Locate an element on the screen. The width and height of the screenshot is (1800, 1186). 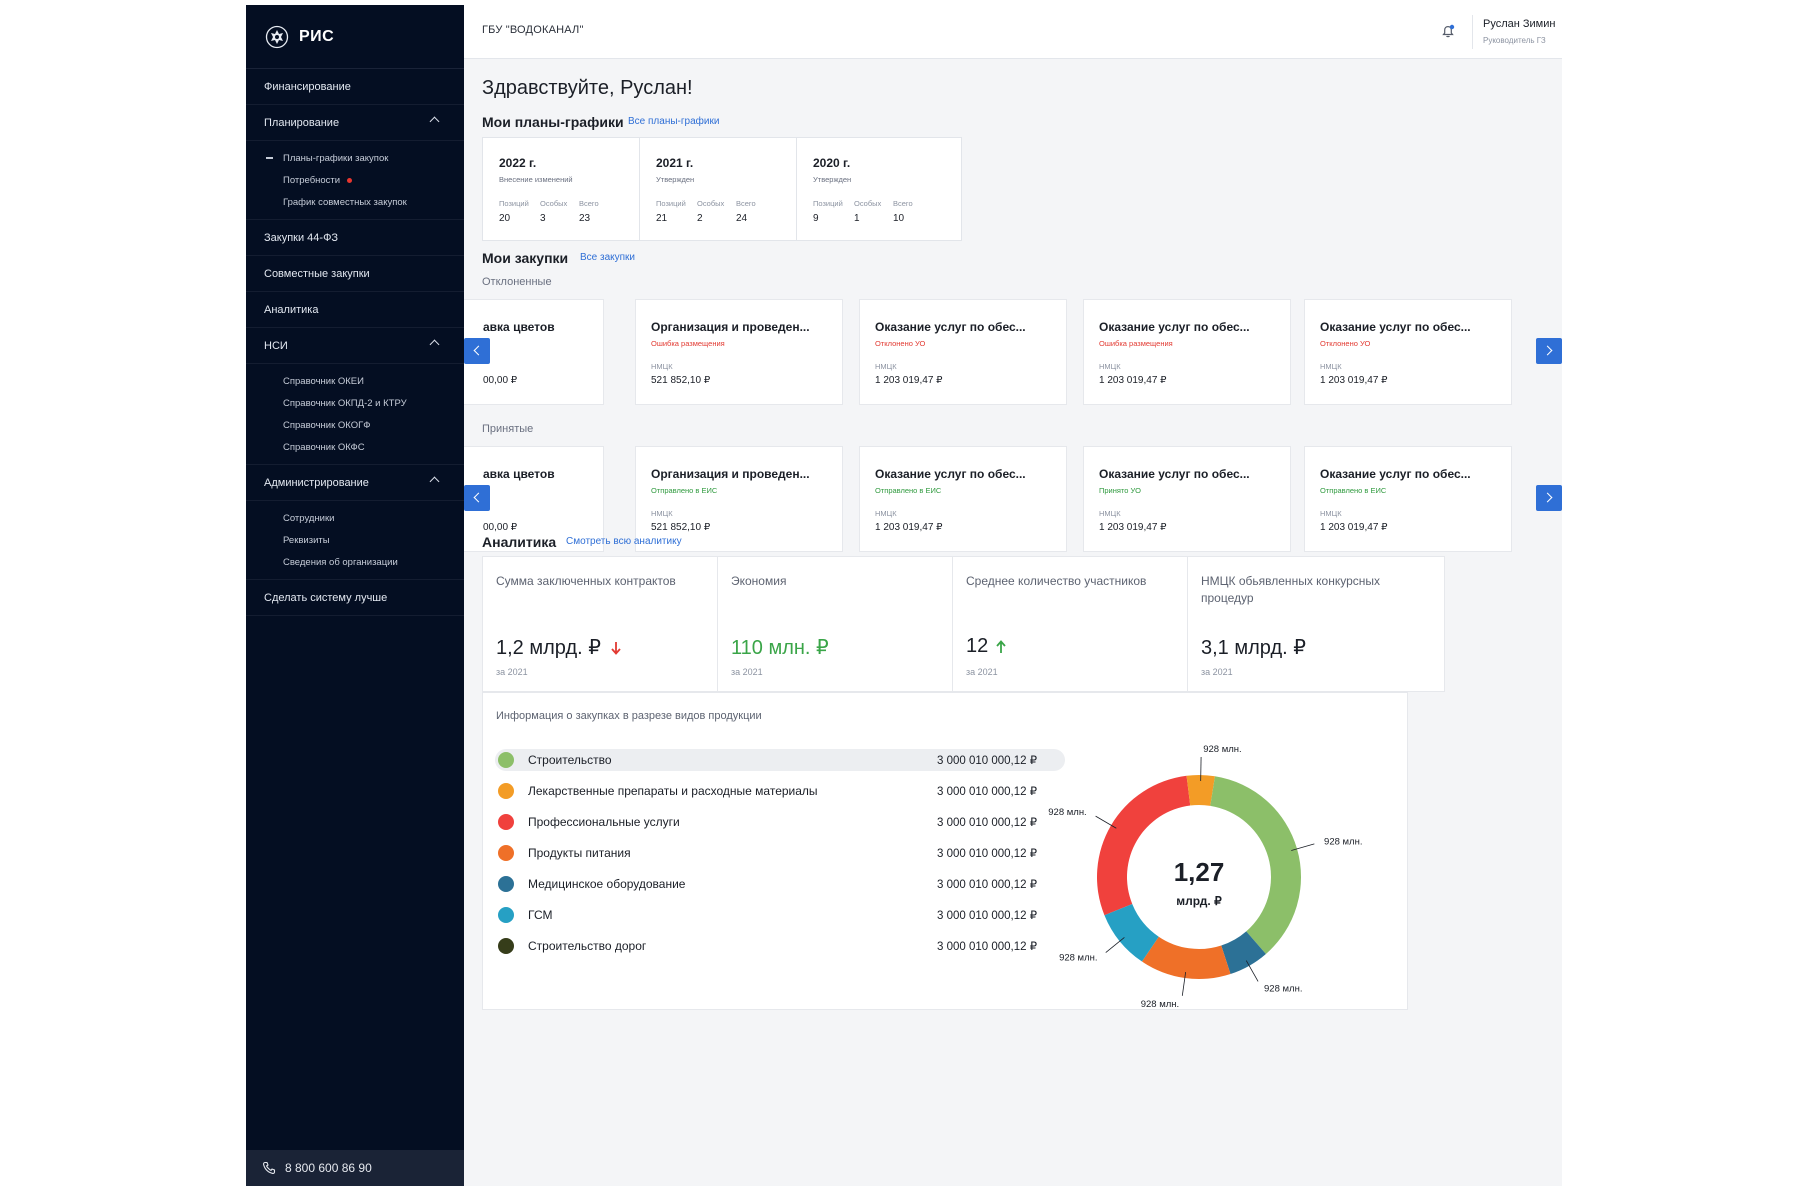
sidebar-item-purchases-44: Закупки 44-ФЗ is located at coordinates (355, 238).